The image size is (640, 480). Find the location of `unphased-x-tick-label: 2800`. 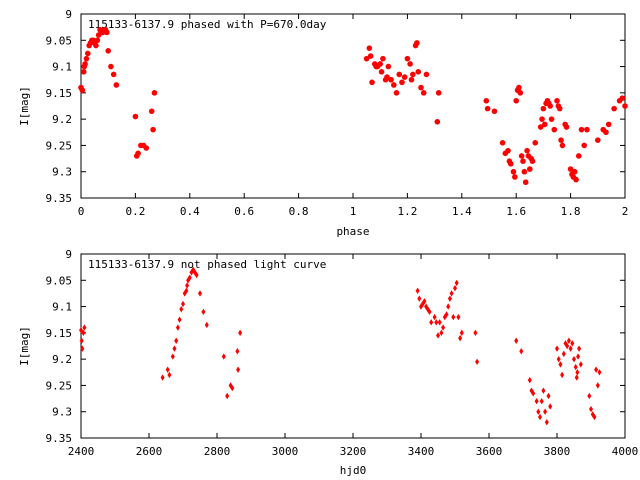

unphased-x-tick-label: 2800 is located at coordinates (217, 451).